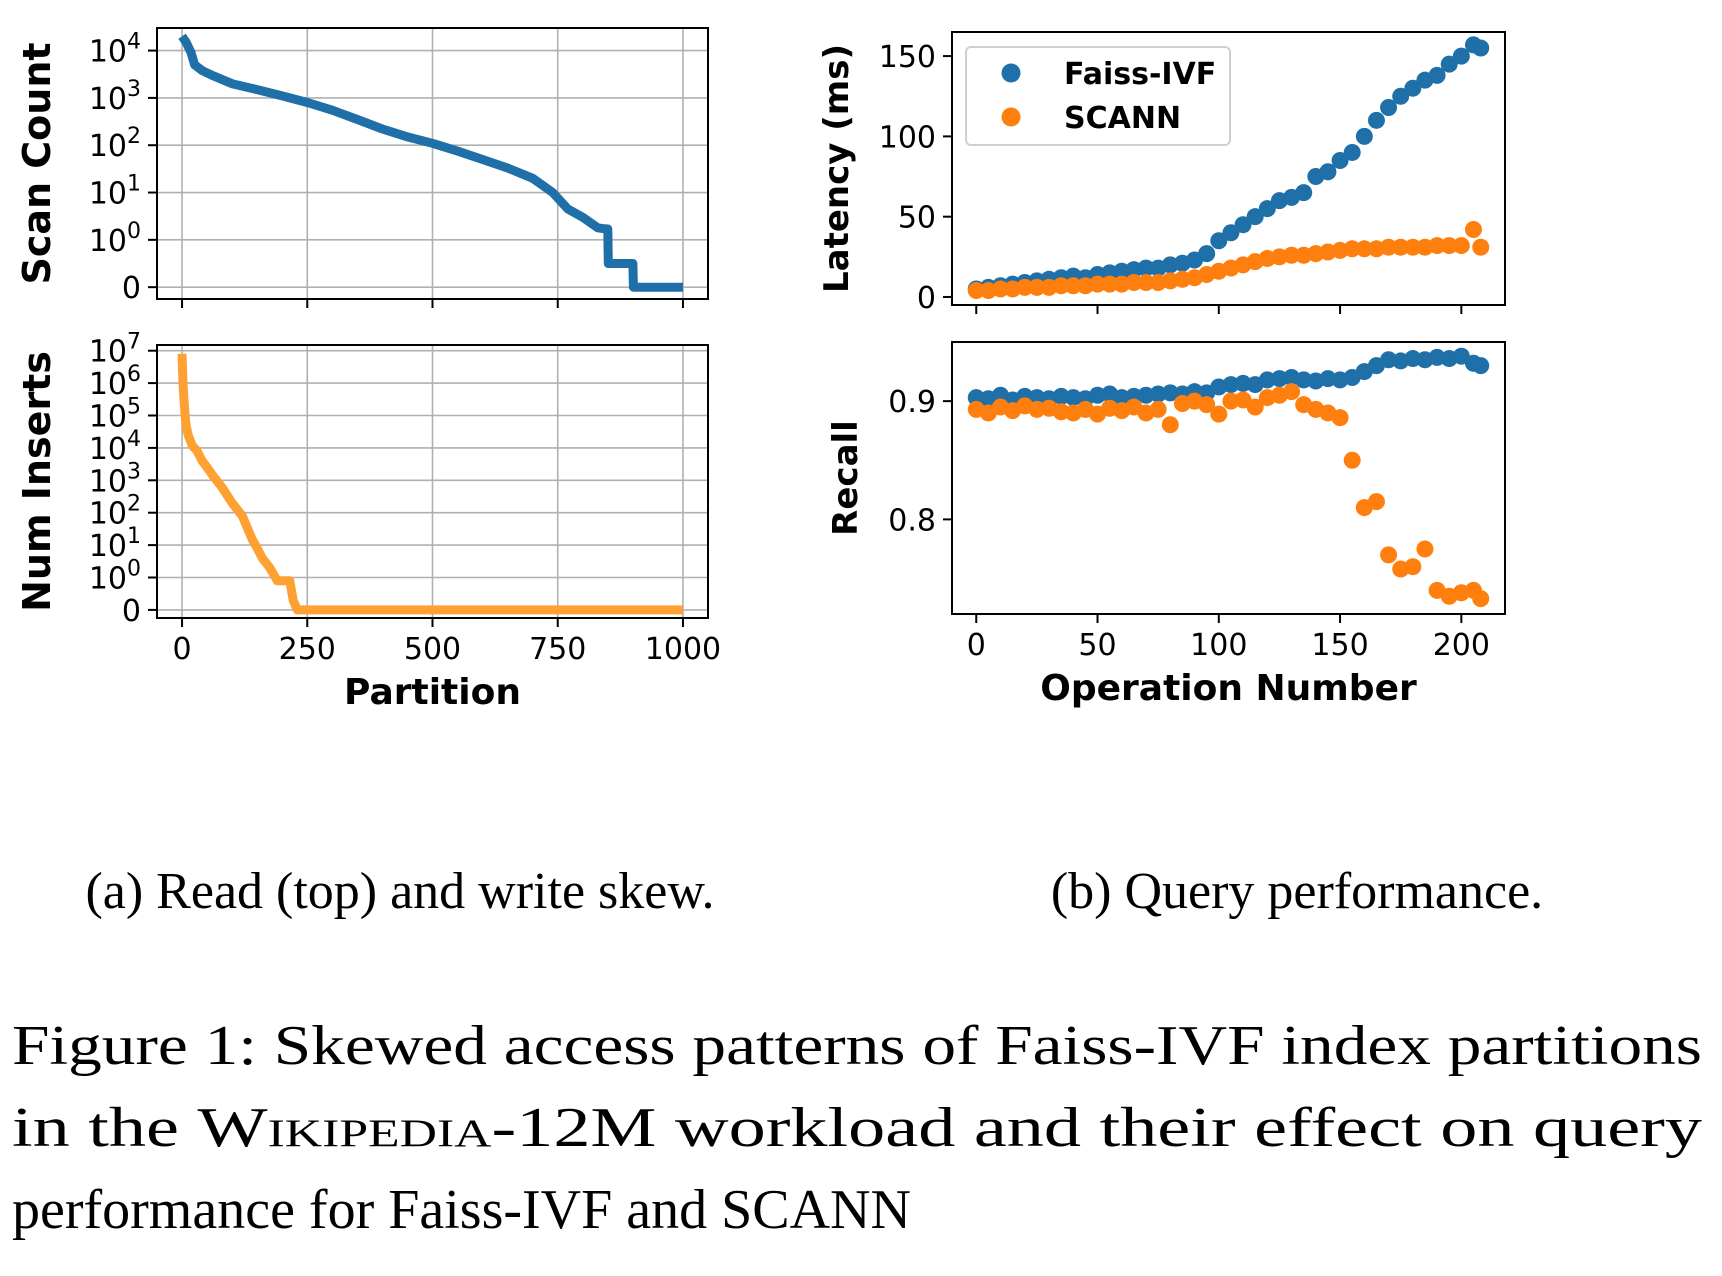 This screenshot has height=1276, width=1722. What do you see at coordinates (1297, 891) in the screenshot?
I see `subcaption-b: (b) Query performance.` at bounding box center [1297, 891].